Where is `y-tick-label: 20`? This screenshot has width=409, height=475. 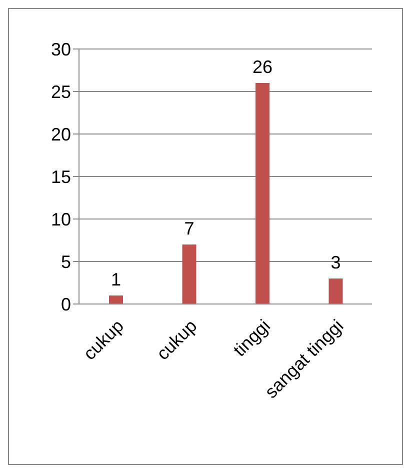 y-tick-label: 20 is located at coordinates (60, 134).